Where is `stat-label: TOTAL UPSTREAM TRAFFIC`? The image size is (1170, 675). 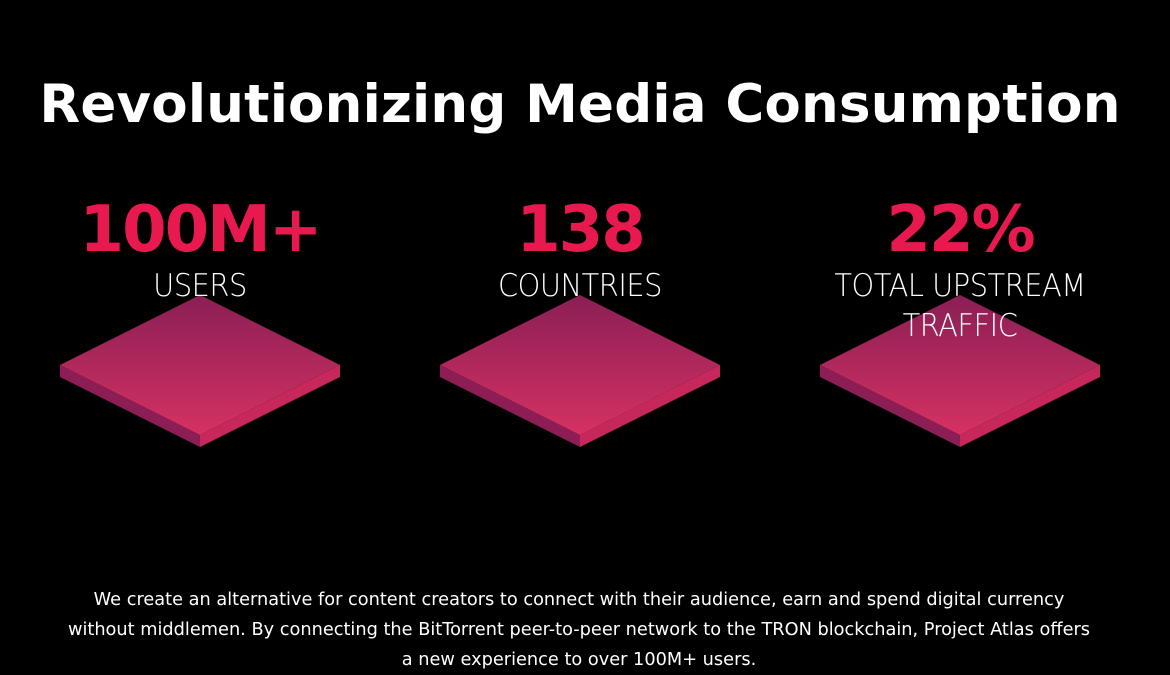
stat-label: TOTAL UPSTREAM TRAFFIC is located at coordinates (960, 306).